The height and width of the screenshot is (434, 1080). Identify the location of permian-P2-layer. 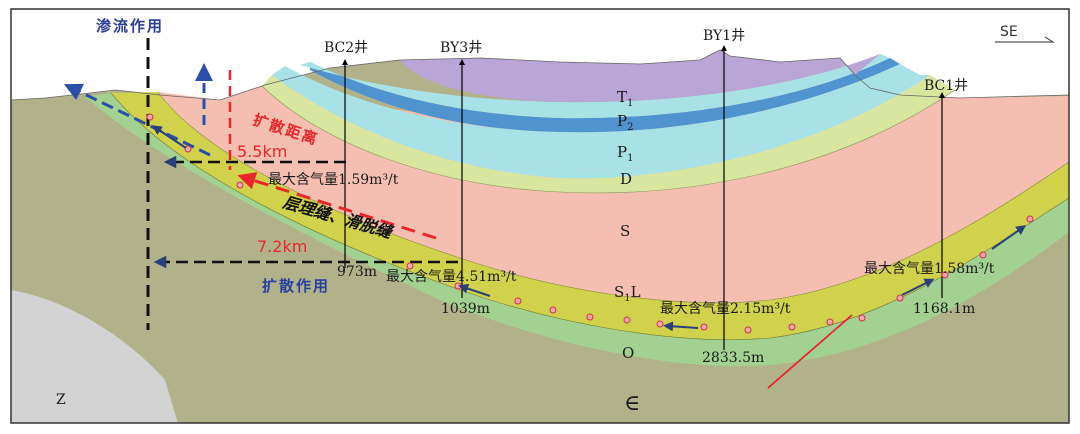
(605, 95).